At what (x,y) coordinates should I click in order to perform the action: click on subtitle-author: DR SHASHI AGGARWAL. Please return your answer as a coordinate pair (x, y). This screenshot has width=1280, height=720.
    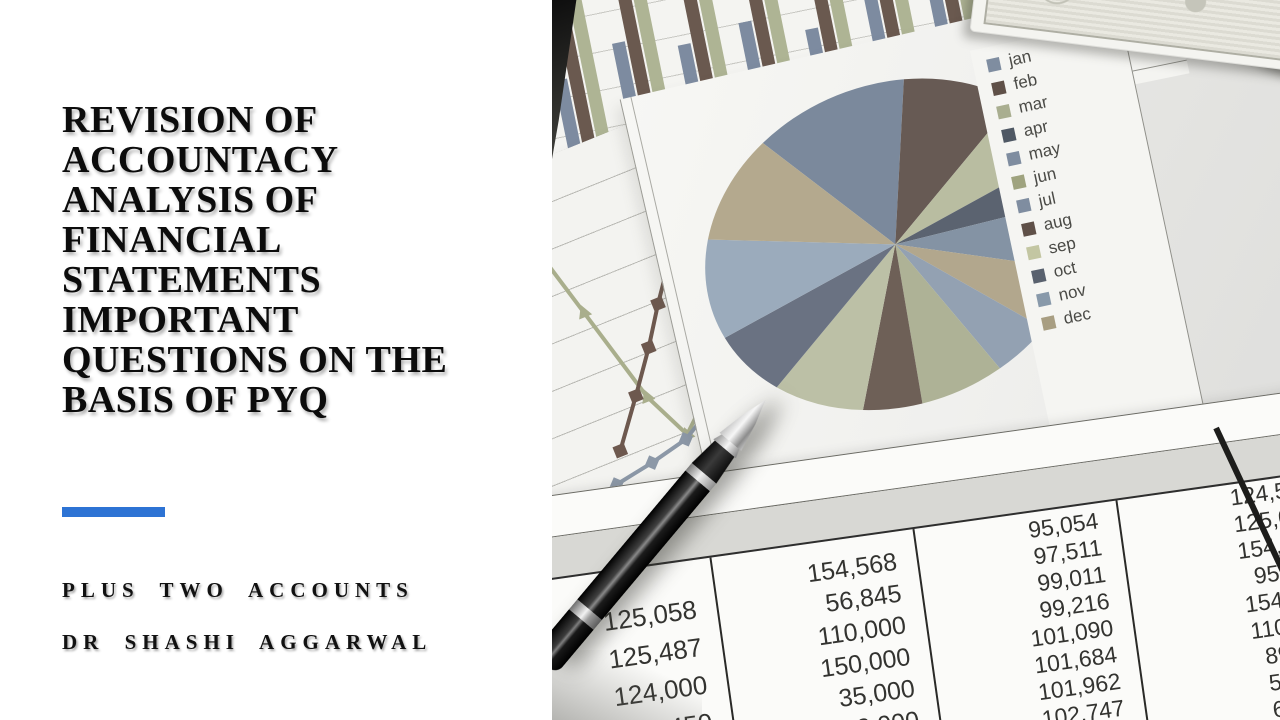
    Looking at the image, I should click on (247, 642).